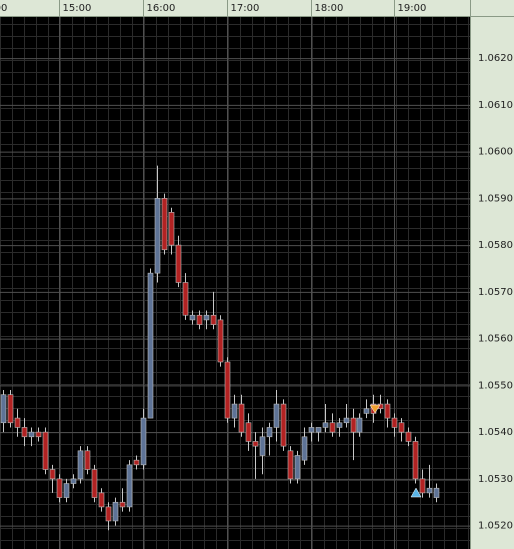  I want to click on y-tick-label: 1.0560, so click(495, 339).